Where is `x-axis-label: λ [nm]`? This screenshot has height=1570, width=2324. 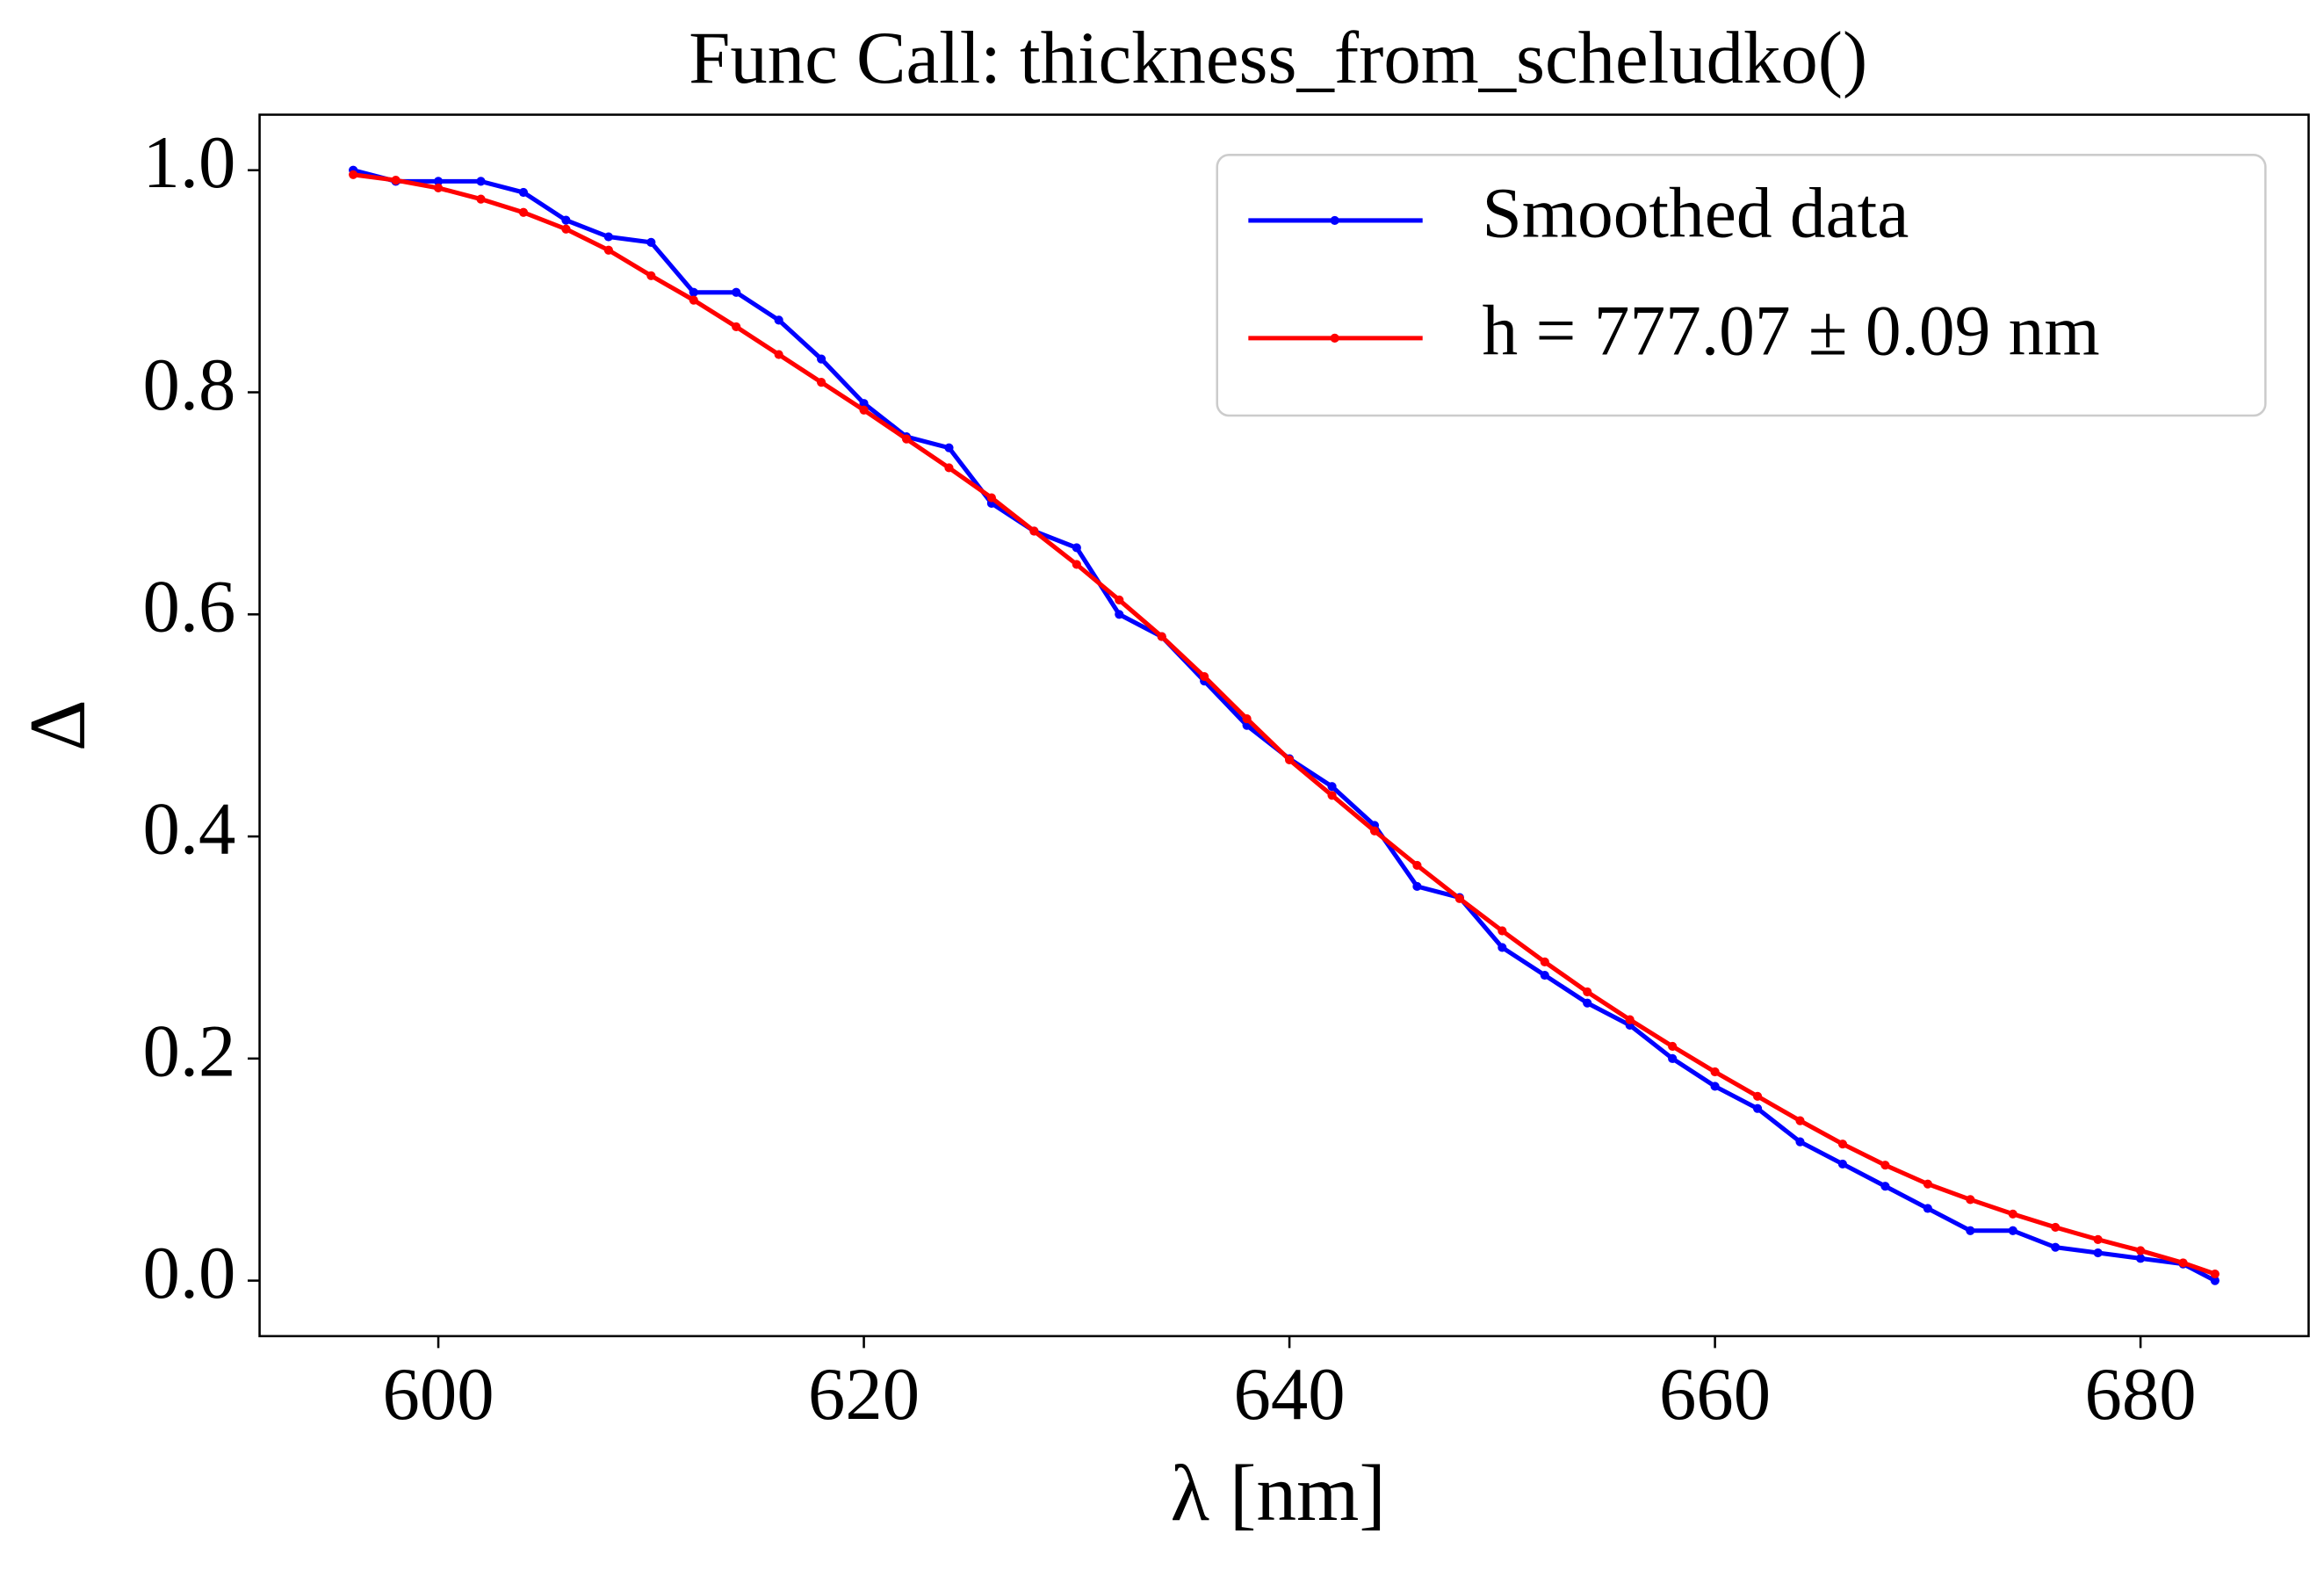 x-axis-label: λ [nm] is located at coordinates (1278, 1492).